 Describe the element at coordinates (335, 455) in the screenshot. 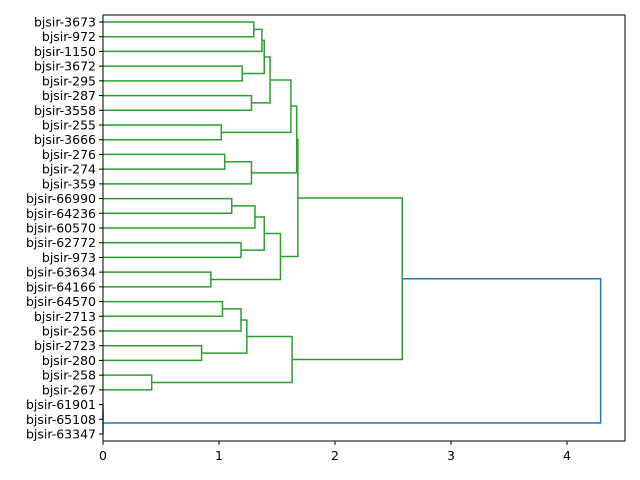

I see `x-tick-label: 2` at that location.